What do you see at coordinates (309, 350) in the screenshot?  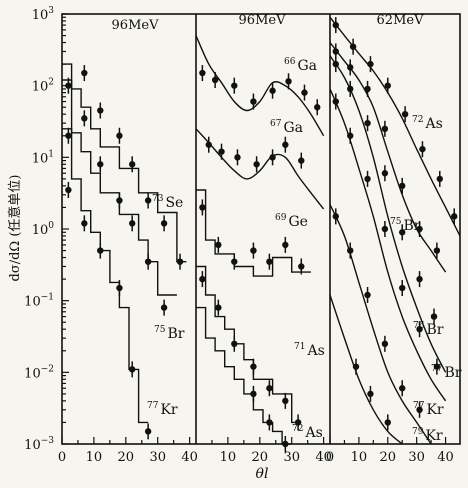 I see `series-label-71As: 71 As` at bounding box center [309, 350].